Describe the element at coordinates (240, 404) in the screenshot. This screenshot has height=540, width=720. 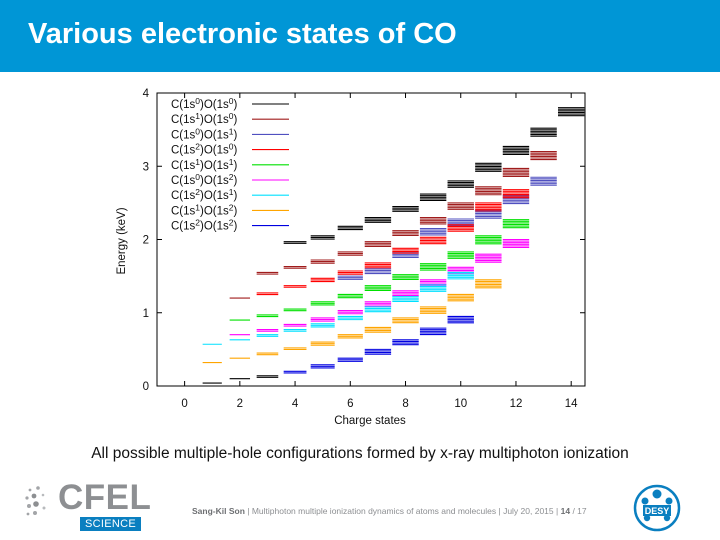
I see `x-tick-label: 2` at that location.